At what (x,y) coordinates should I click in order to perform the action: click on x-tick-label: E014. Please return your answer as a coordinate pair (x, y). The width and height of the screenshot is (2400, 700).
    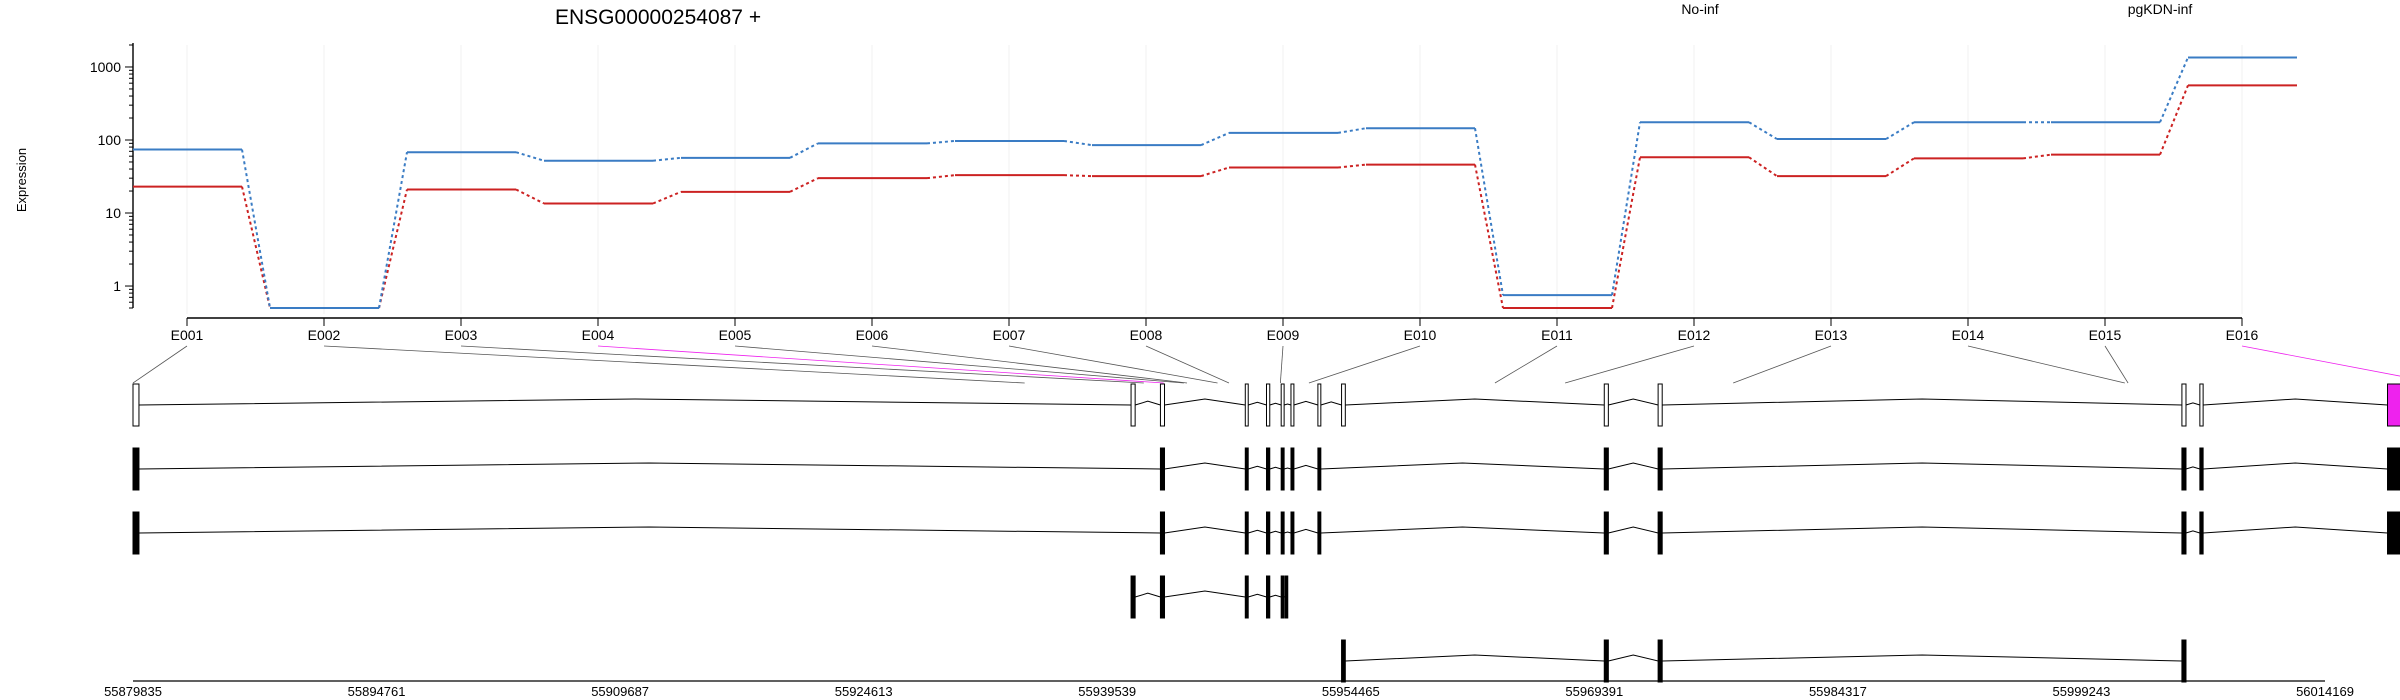
    Looking at the image, I should click on (1968, 335).